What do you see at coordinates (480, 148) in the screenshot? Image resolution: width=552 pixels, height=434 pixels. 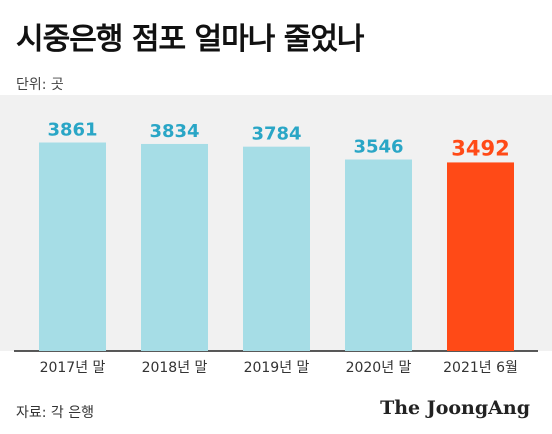 I see `data-label: 3492` at bounding box center [480, 148].